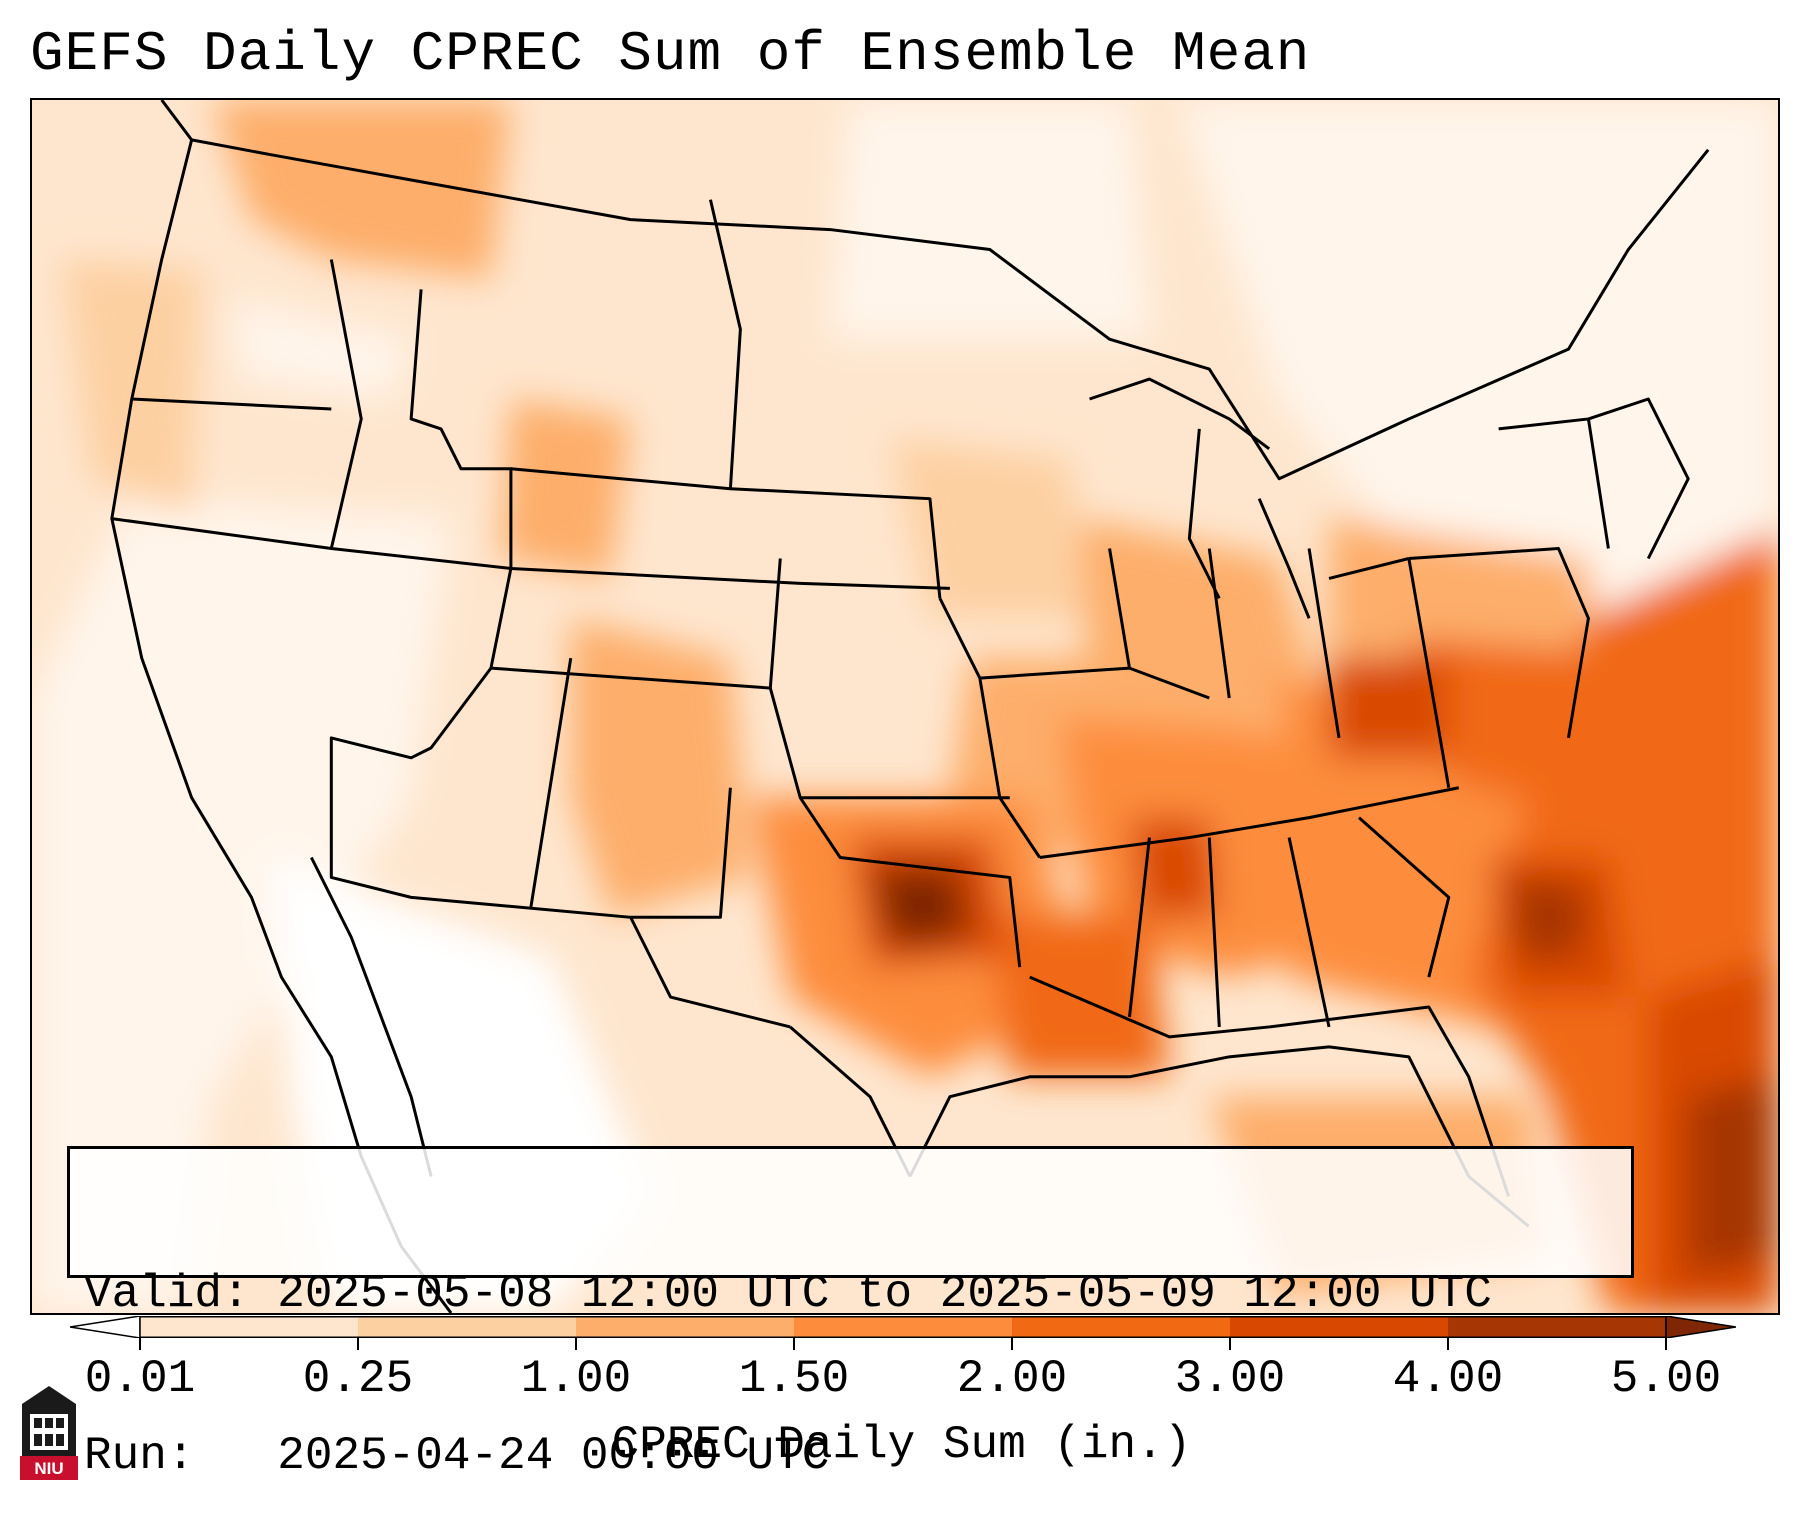  What do you see at coordinates (49, 1432) in the screenshot?
I see `niu-logo-icon: NIU` at bounding box center [49, 1432].